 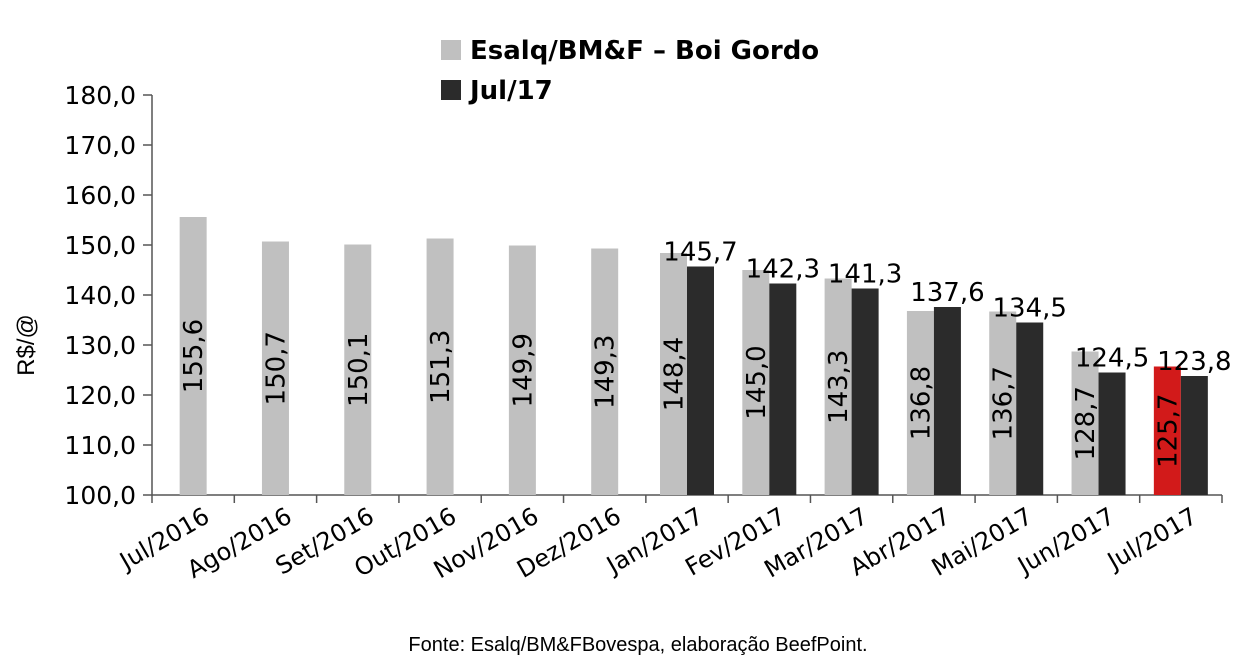 I want to click on y-tick-label: 180,0, so click(x=100, y=95).